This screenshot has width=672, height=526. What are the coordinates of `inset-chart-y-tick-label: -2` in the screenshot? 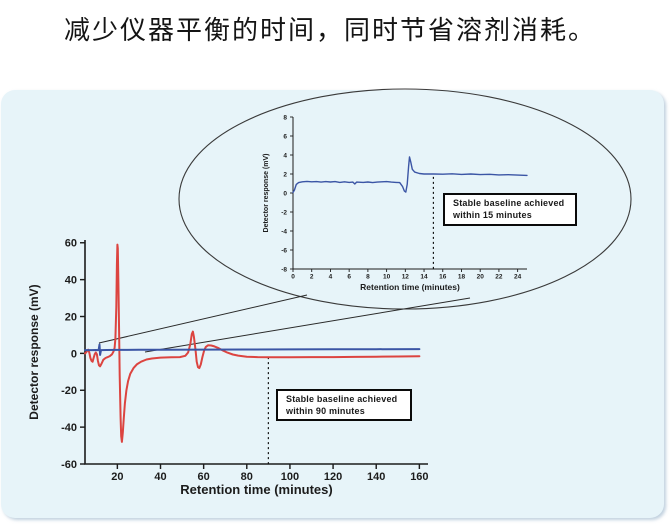 It's located at (284, 212).